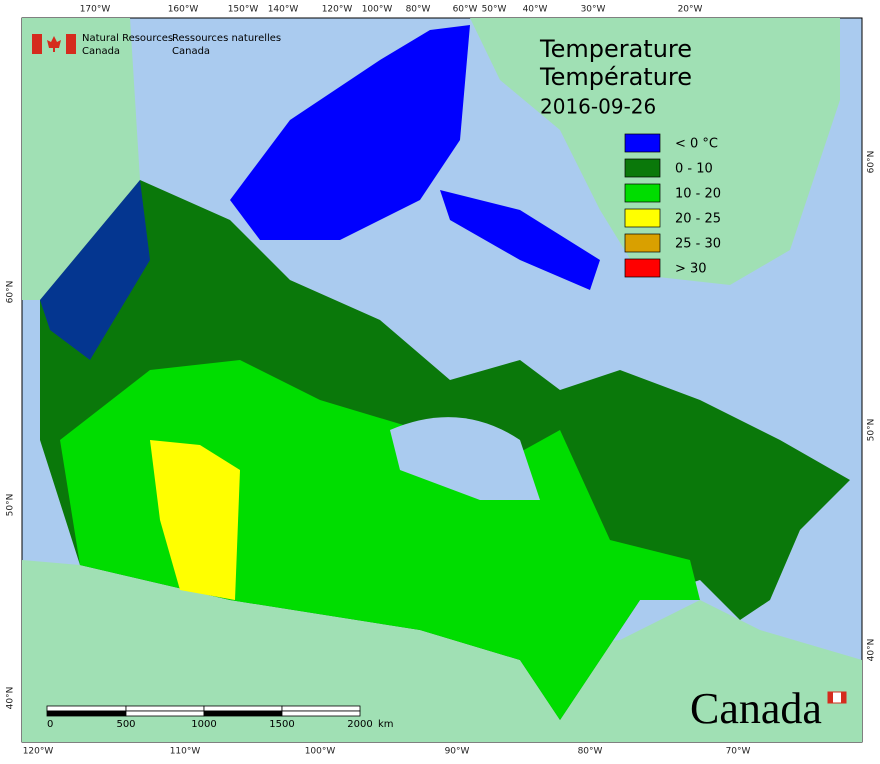 The height and width of the screenshot is (764, 880). Describe the element at coordinates (183, 10) in the screenshot. I see `graticule-label: 160°W` at that location.